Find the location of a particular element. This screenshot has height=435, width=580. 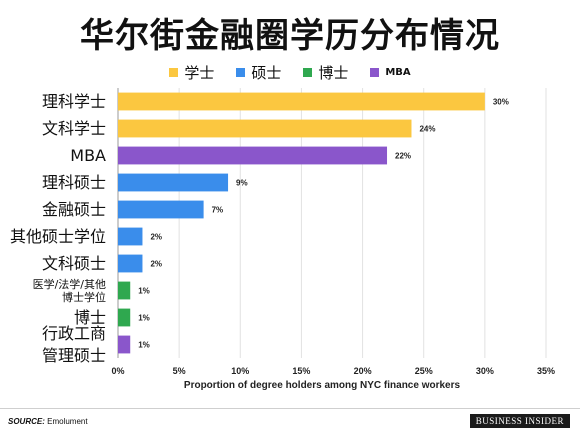

bar-value-label: 7% is located at coordinates (218, 210).